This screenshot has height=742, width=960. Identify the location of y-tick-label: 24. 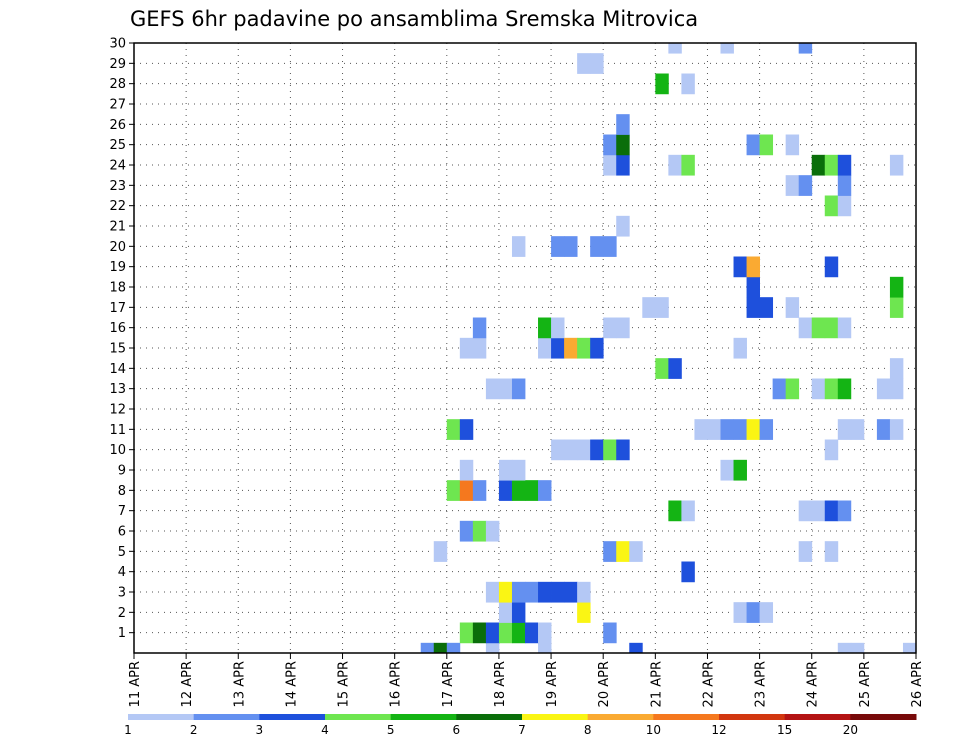
(117, 166).